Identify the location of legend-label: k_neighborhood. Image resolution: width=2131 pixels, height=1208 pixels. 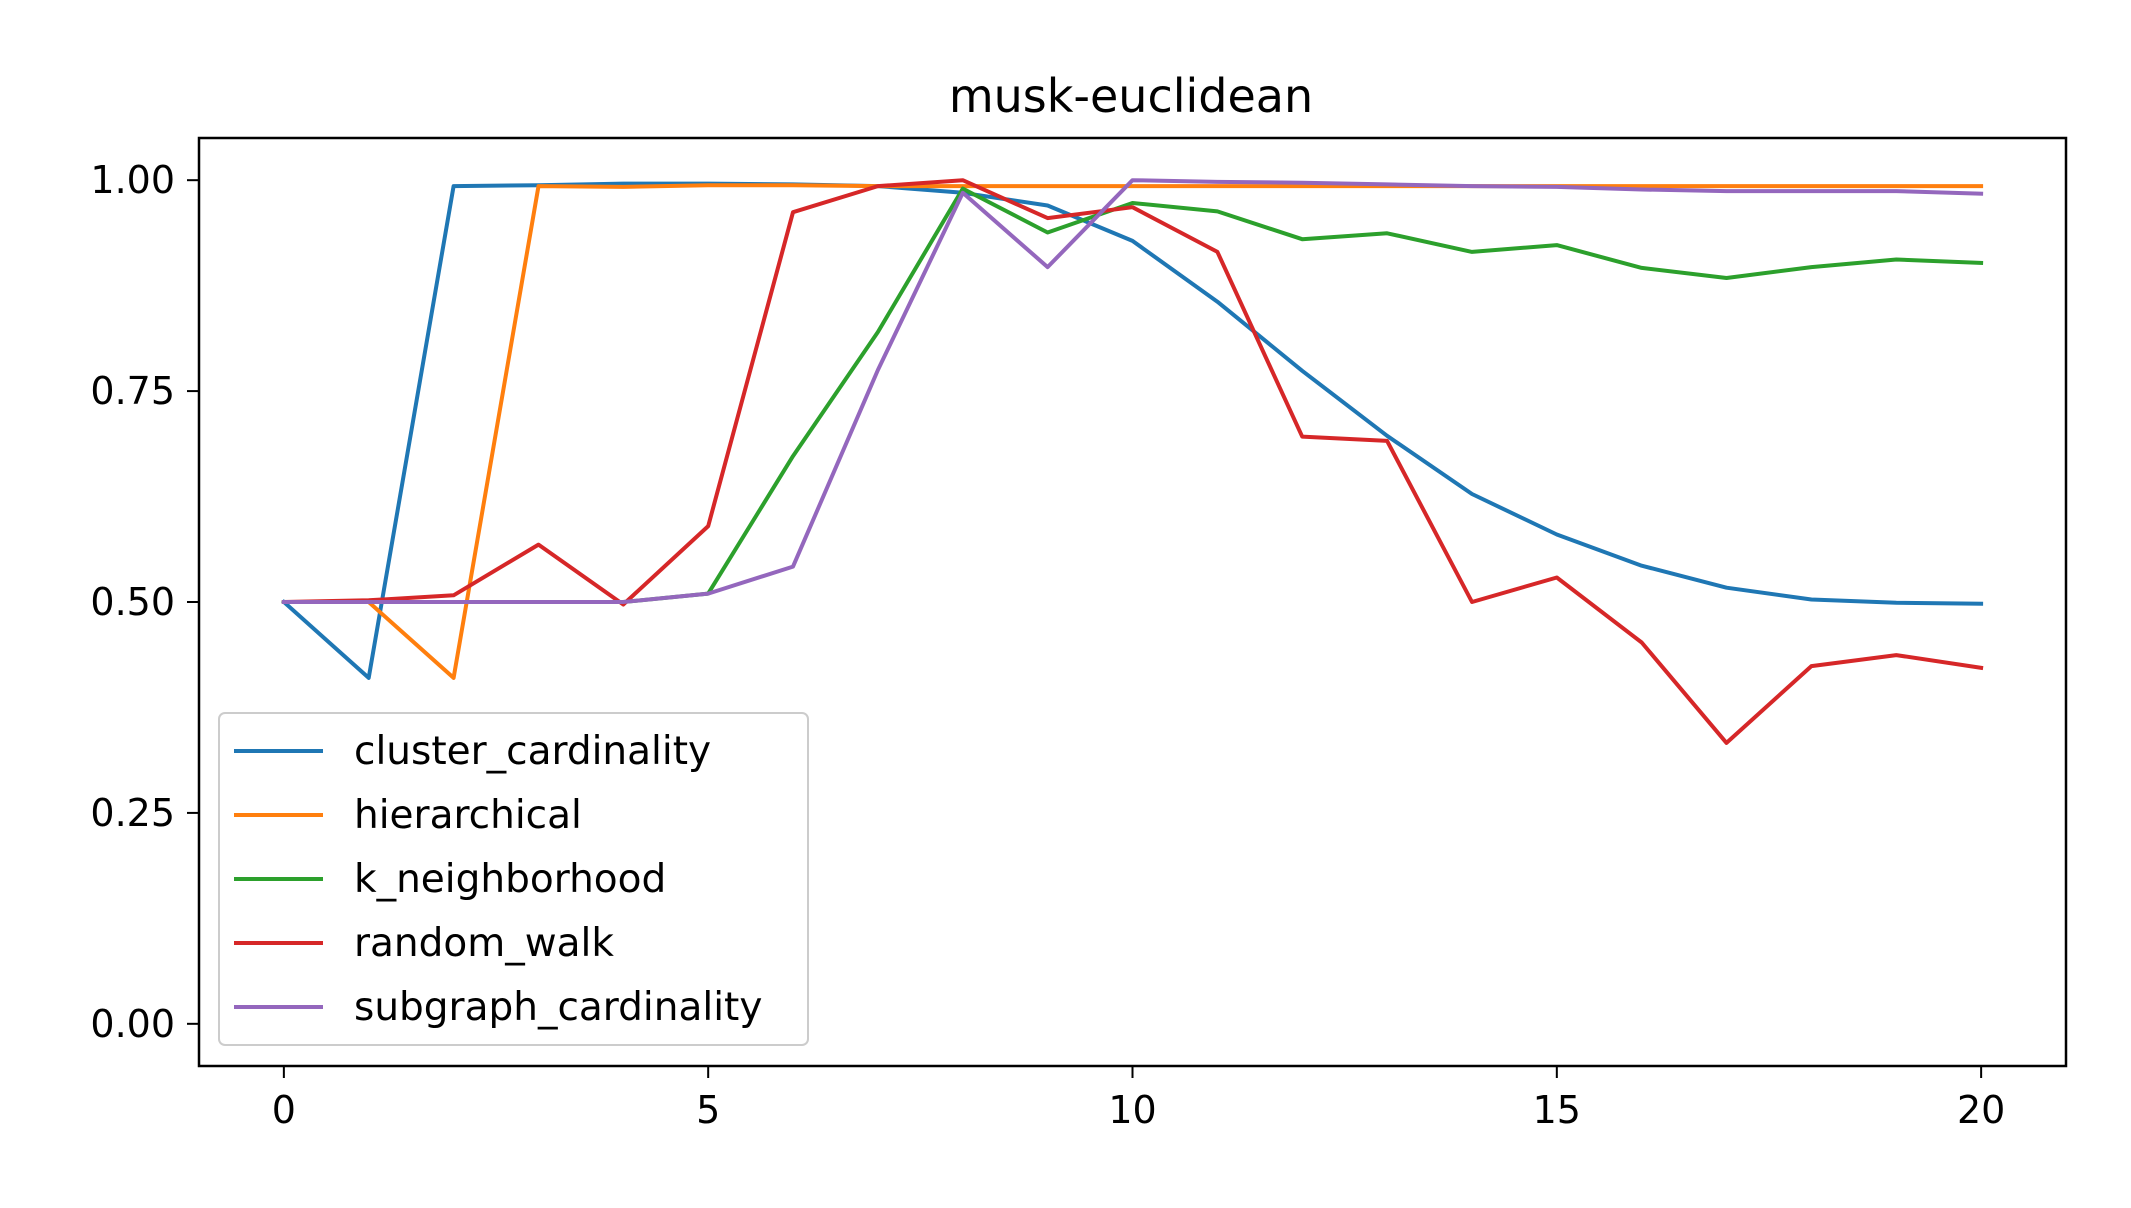
(510, 879).